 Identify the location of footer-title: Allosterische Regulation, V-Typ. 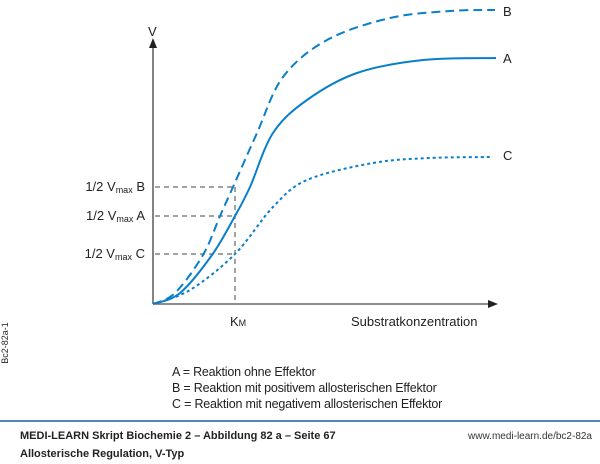
(102, 454).